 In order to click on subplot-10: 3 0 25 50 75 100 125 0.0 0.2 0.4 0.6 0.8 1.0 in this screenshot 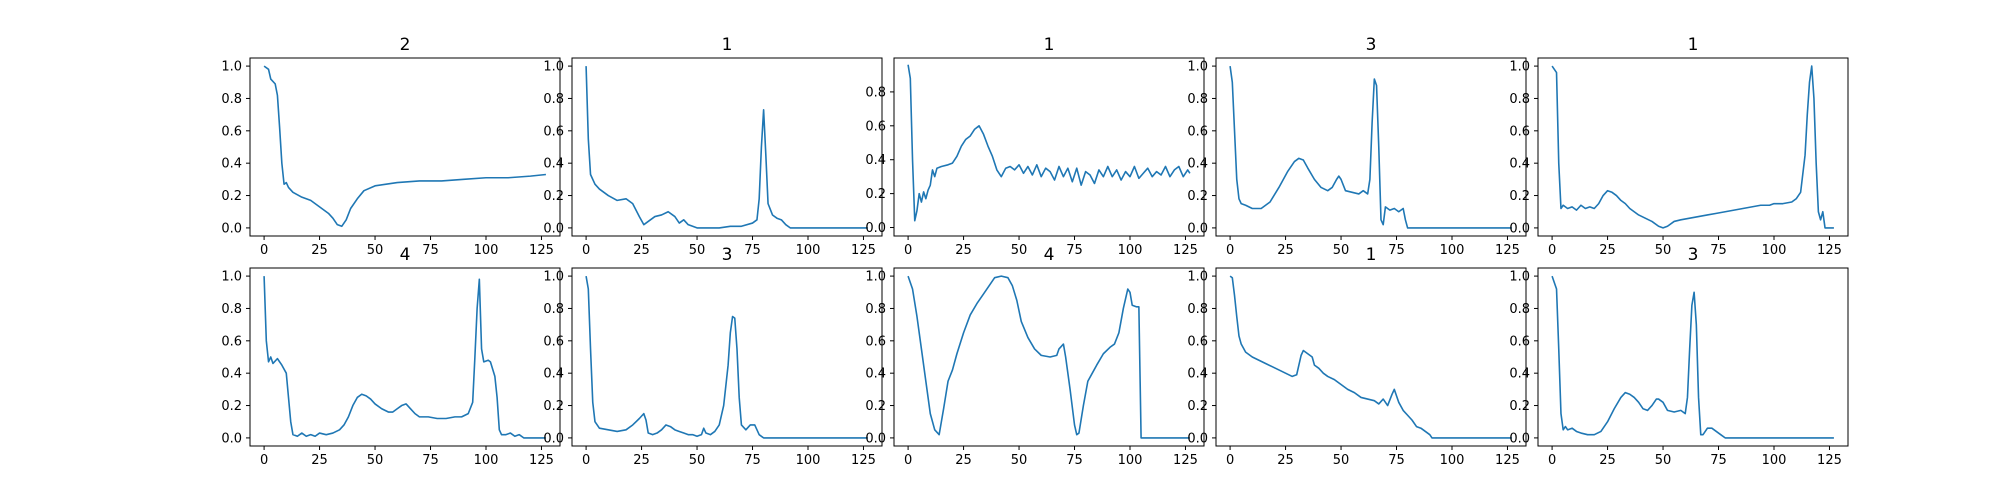, I will do `click(1679, 356)`.